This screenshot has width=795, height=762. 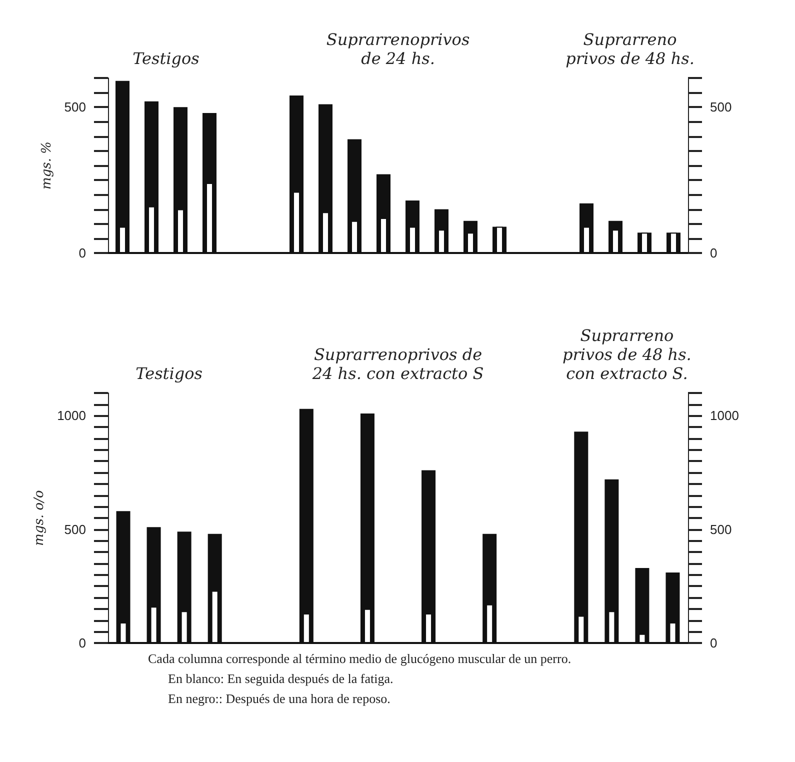 What do you see at coordinates (279, 698) in the screenshot?
I see `text: En negro:: Después de una hora de reposo.` at bounding box center [279, 698].